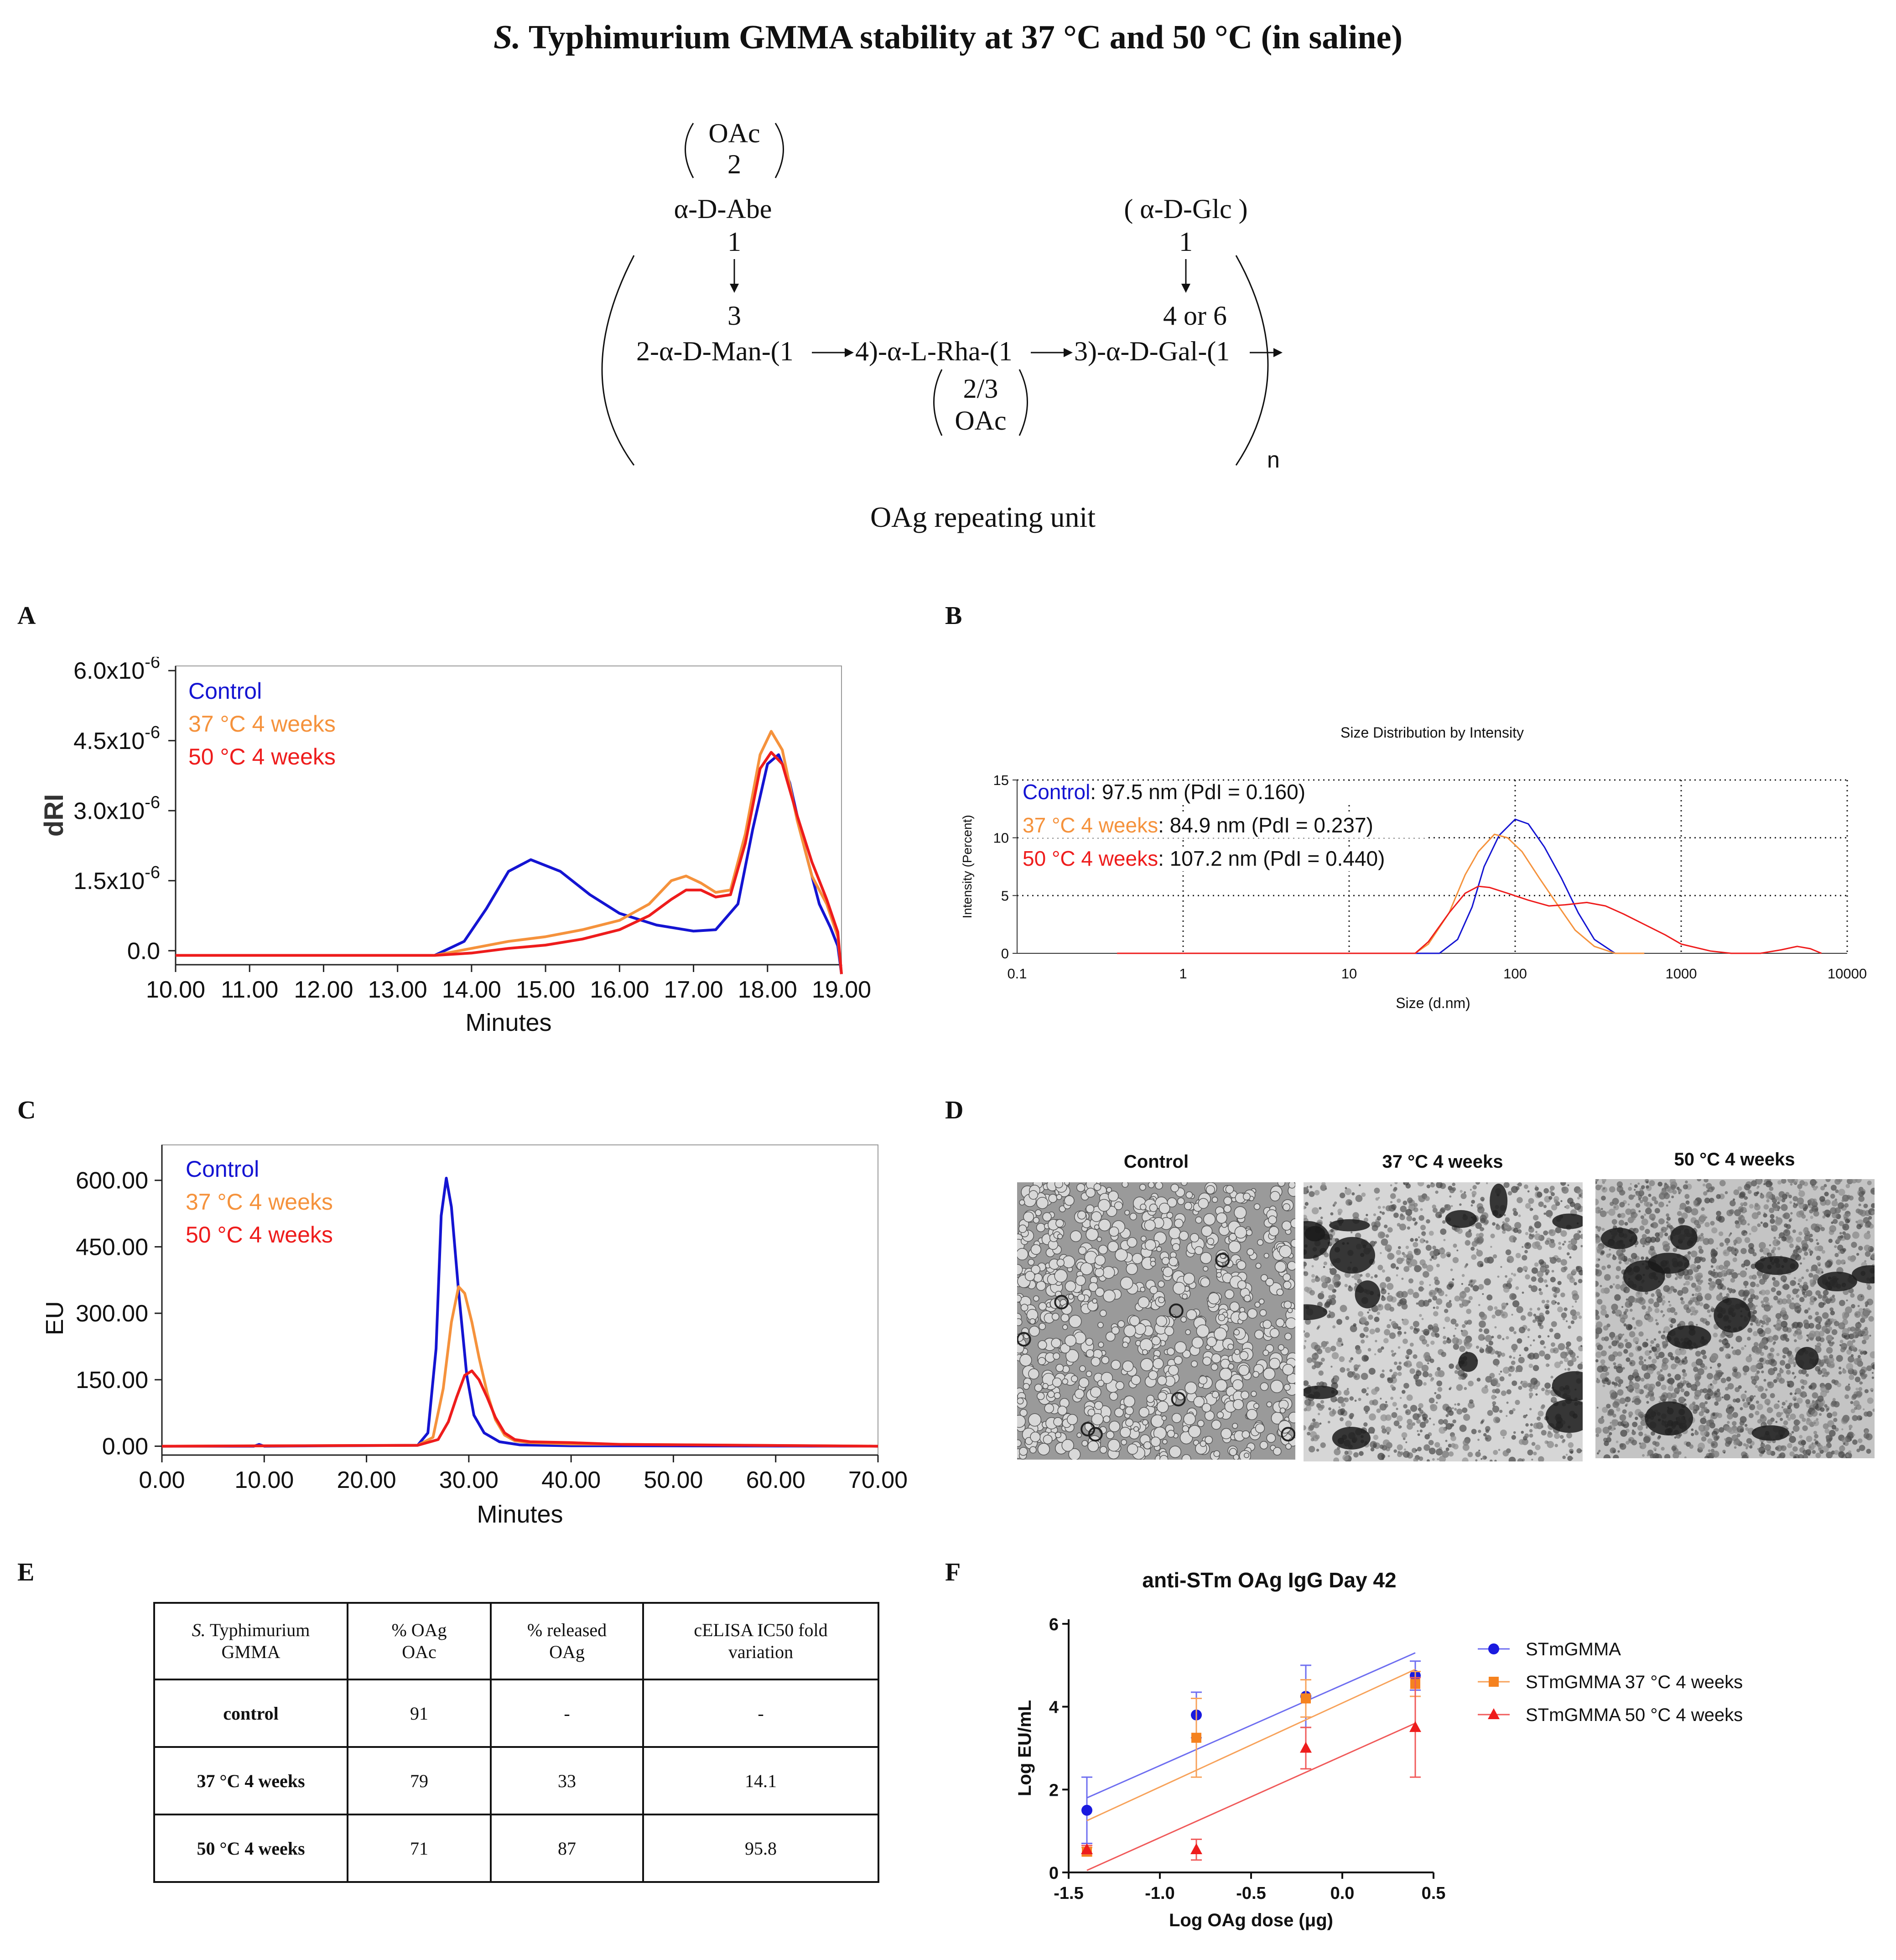 This screenshot has height=1960, width=1896. What do you see at coordinates (545, 990) in the screenshot?
I see `x-tick-label: 15.00` at bounding box center [545, 990].